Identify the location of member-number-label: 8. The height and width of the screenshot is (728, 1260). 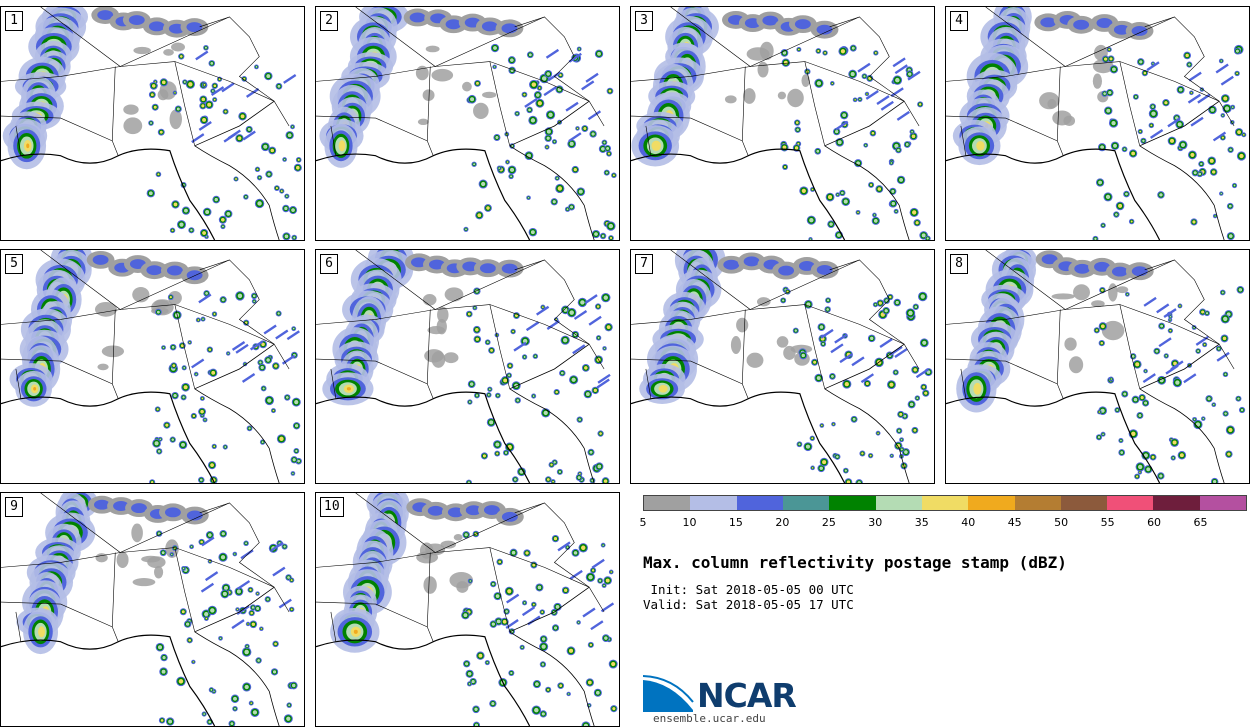
(959, 264).